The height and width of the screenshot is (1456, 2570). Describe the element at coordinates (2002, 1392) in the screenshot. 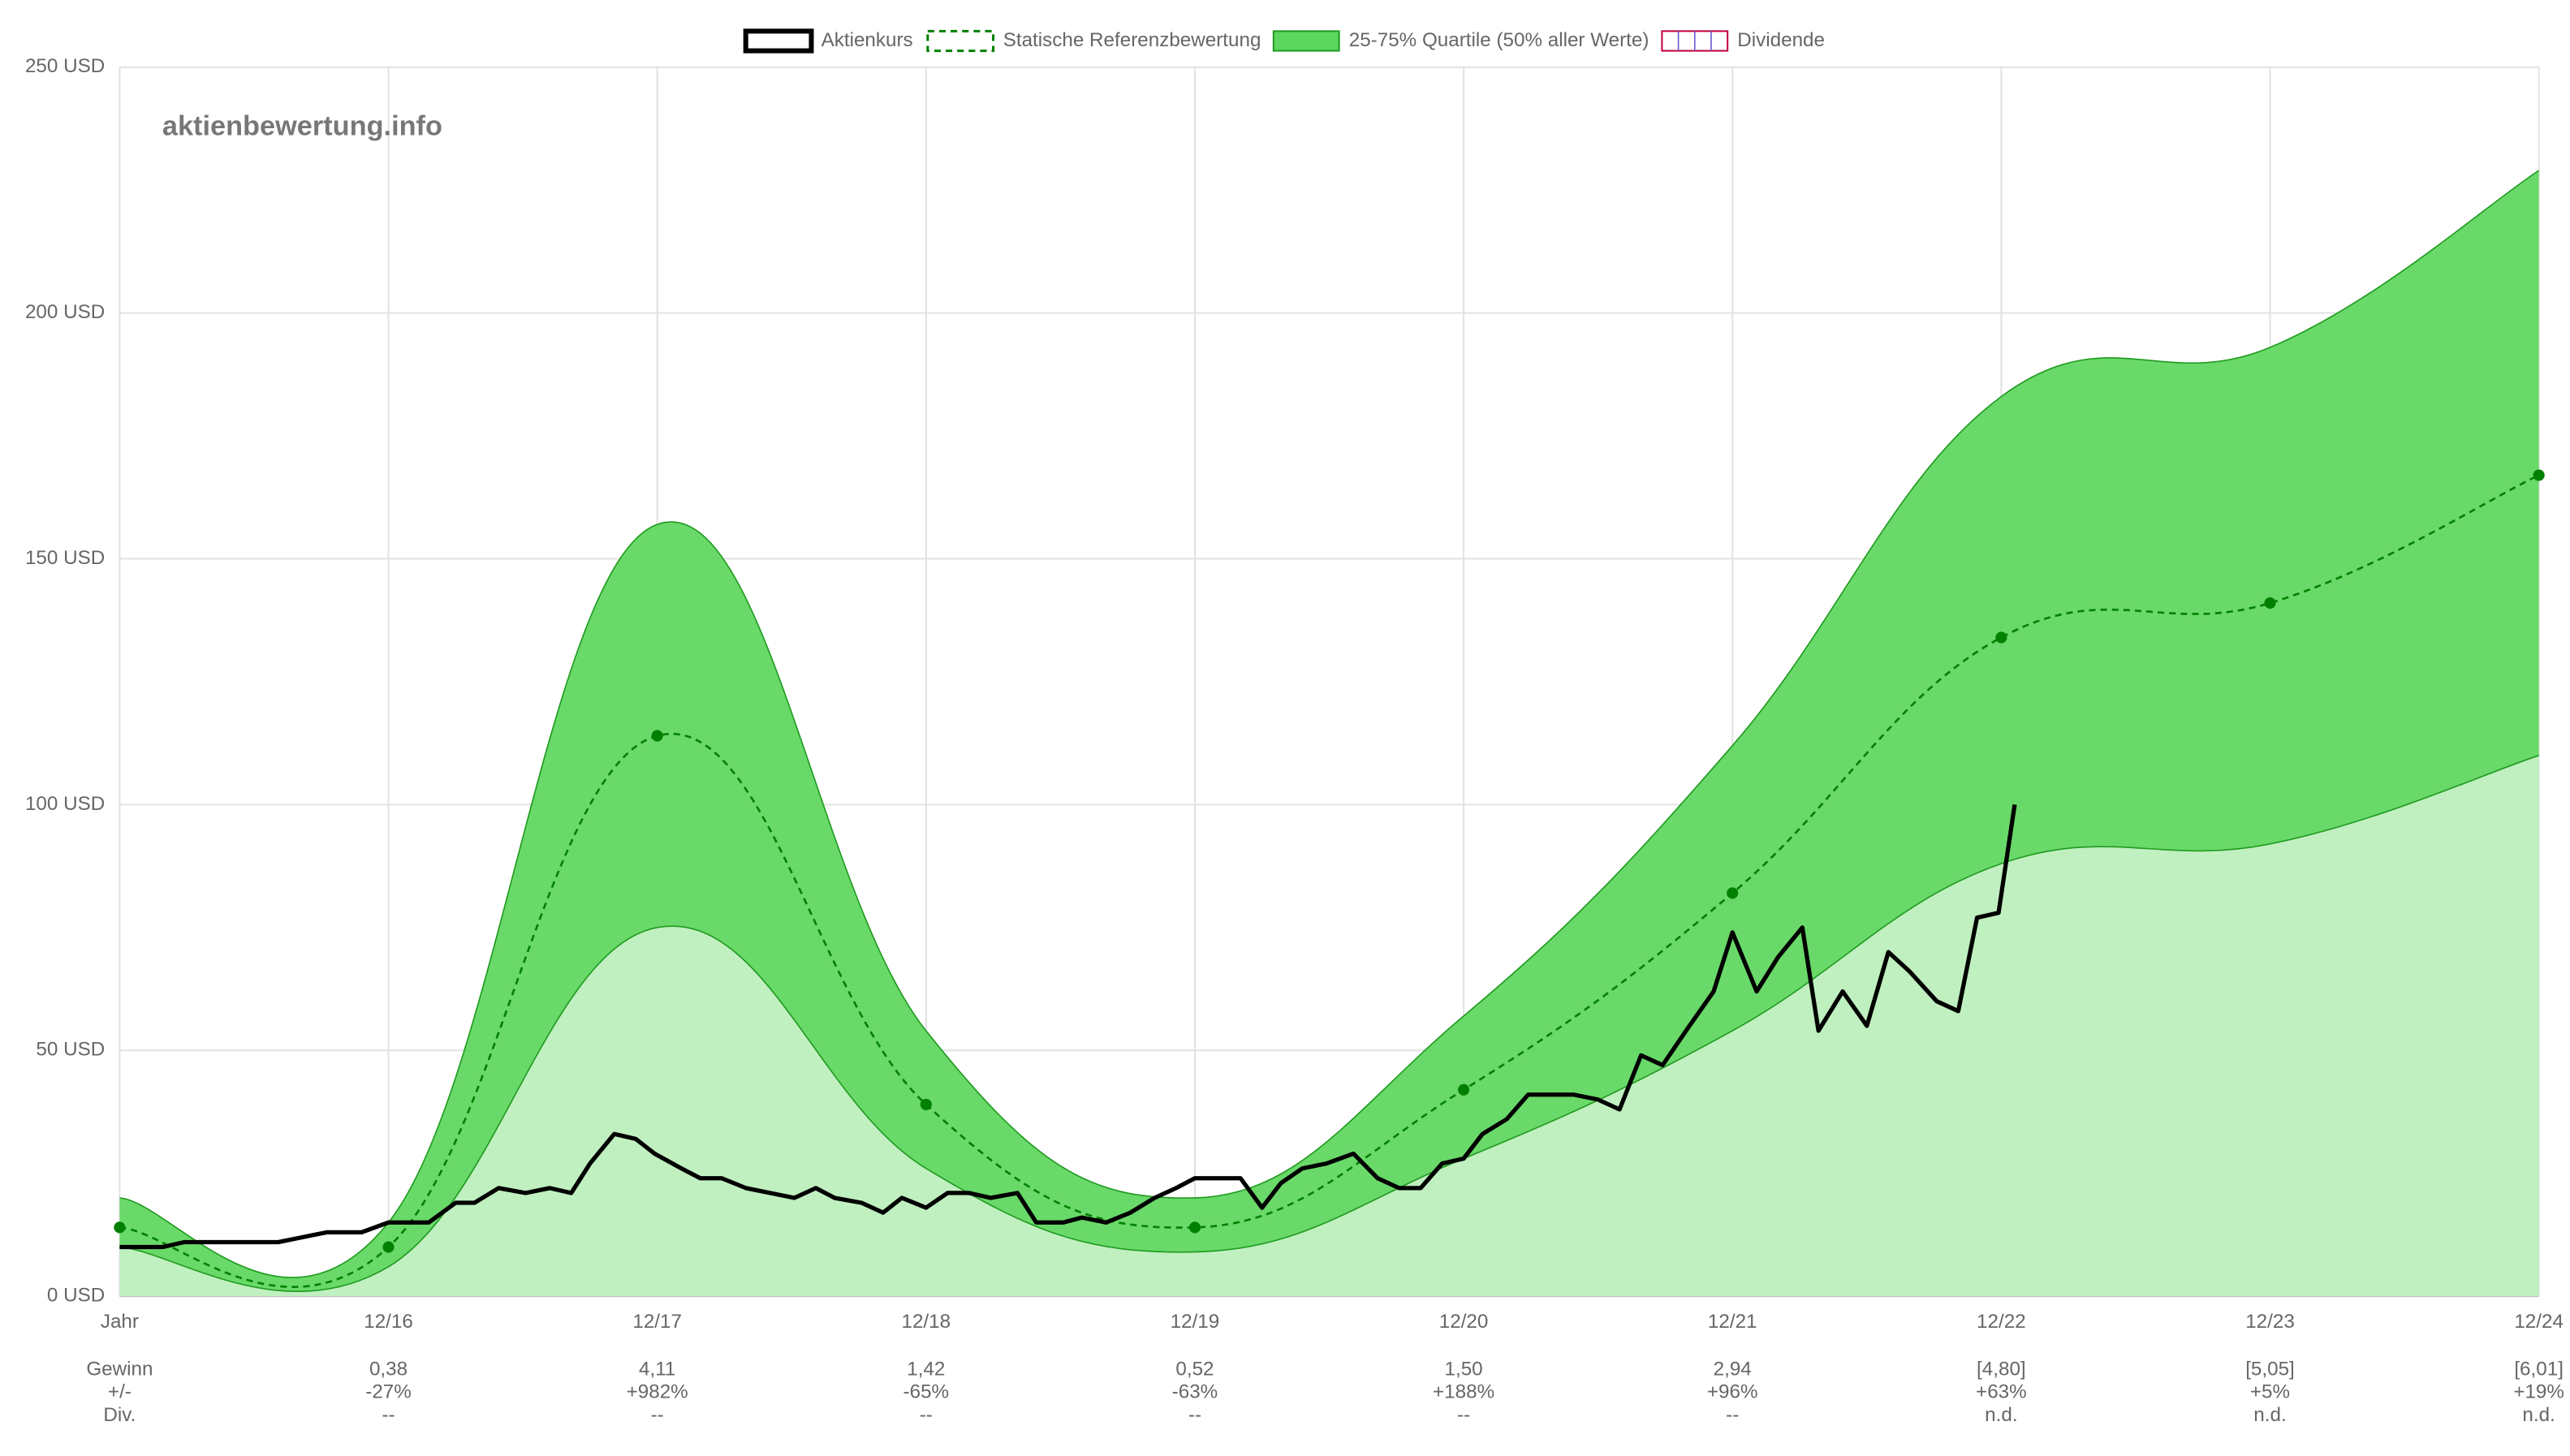

I see `table-cell: +63%` at that location.